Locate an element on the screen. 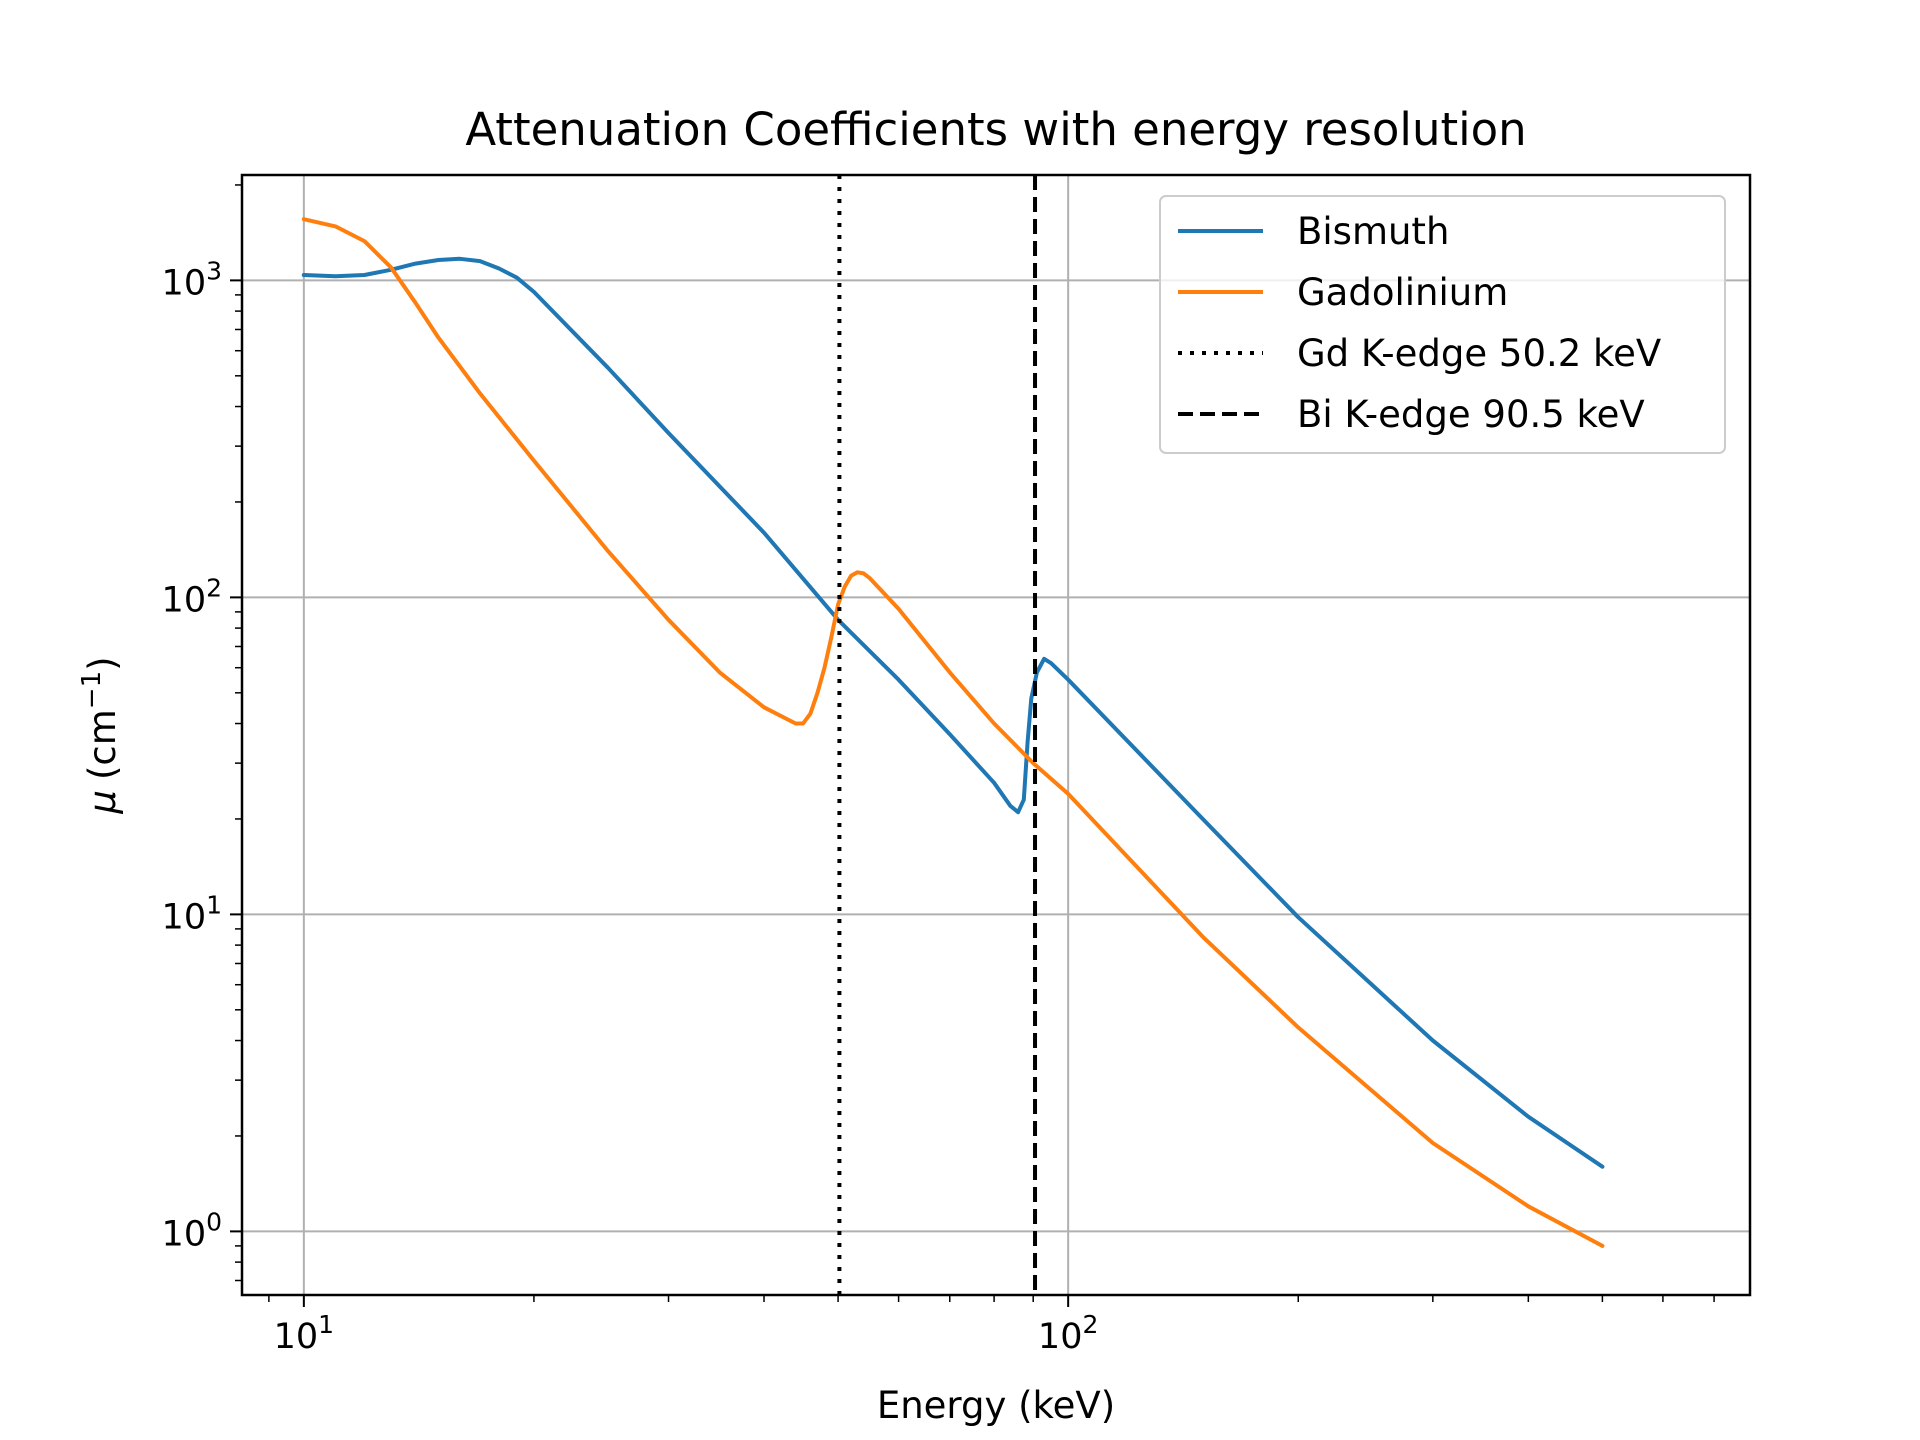 The width and height of the screenshot is (1920, 1440). x-tick-label: 10² is located at coordinates (1068, 1333).